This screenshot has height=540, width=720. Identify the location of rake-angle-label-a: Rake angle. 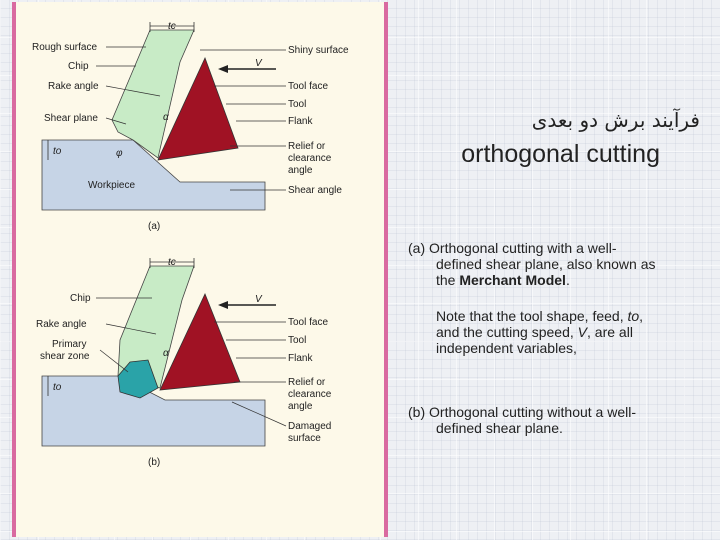
(73, 86).